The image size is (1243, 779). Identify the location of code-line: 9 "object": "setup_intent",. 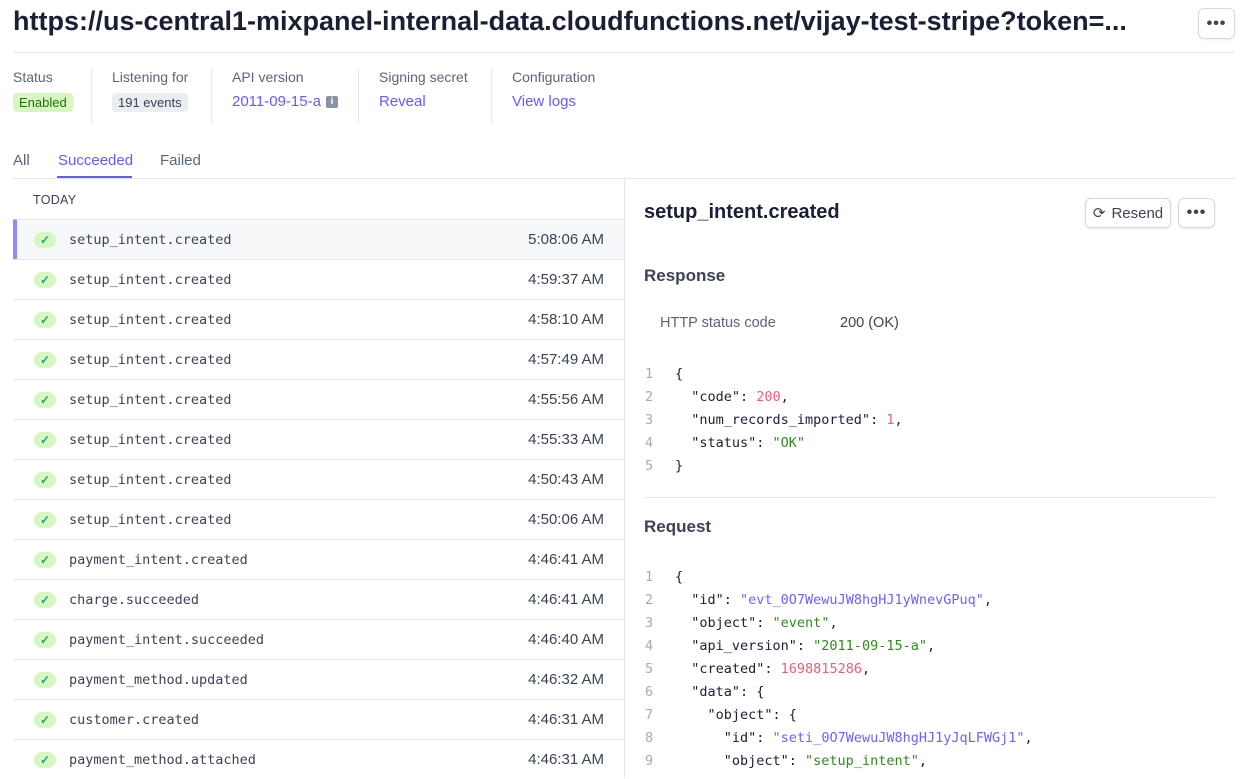
(838, 761).